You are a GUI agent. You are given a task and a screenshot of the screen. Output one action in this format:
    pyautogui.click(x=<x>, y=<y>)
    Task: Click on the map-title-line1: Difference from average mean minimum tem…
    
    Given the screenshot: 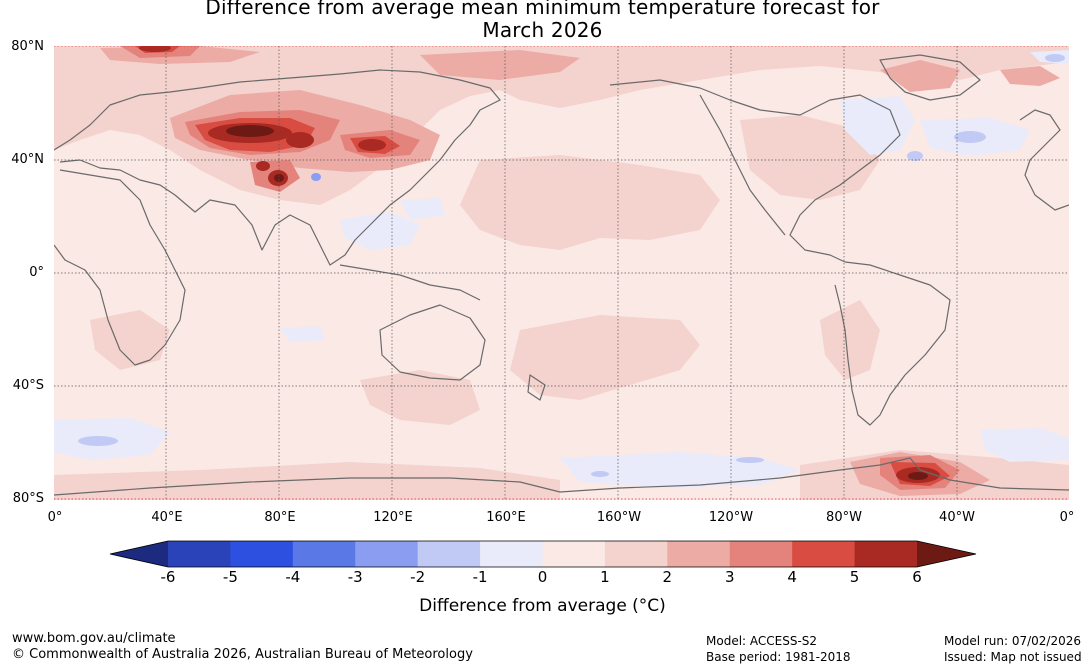 What is the action you would take?
    pyautogui.click(x=542, y=9)
    